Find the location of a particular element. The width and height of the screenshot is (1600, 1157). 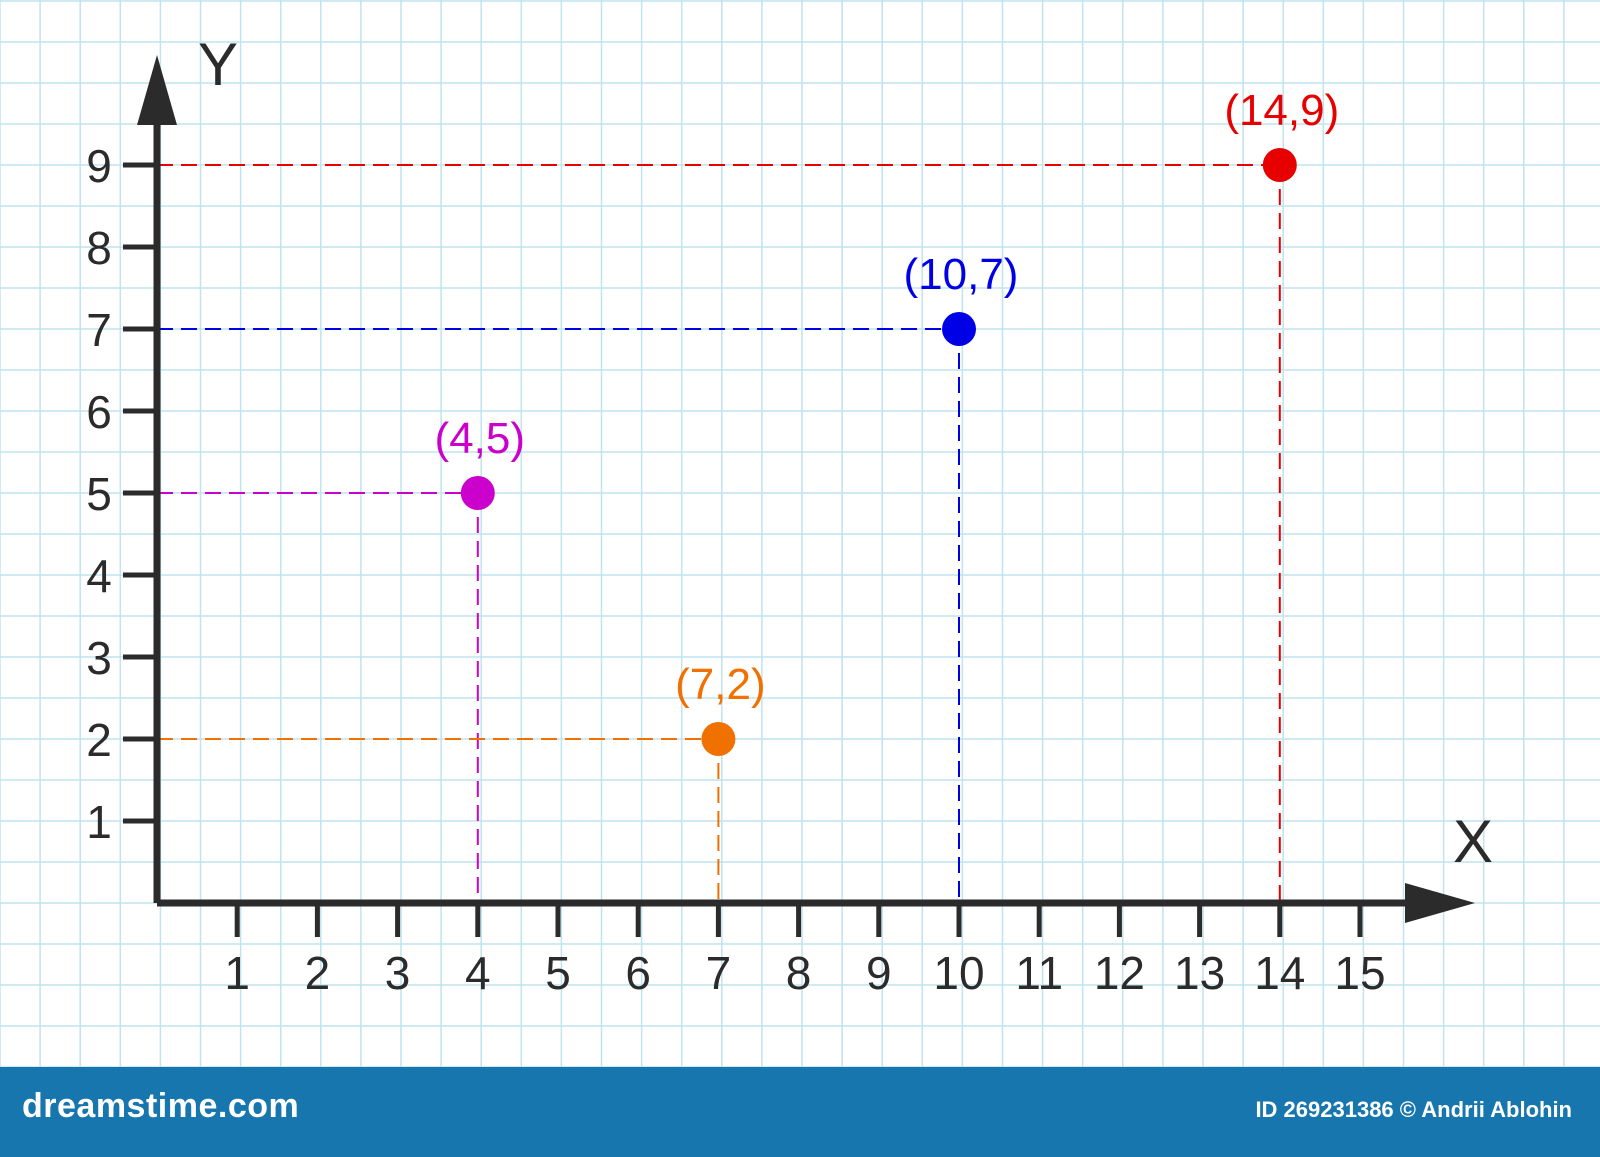

x-tick-label: 11 is located at coordinates (1039, 973).